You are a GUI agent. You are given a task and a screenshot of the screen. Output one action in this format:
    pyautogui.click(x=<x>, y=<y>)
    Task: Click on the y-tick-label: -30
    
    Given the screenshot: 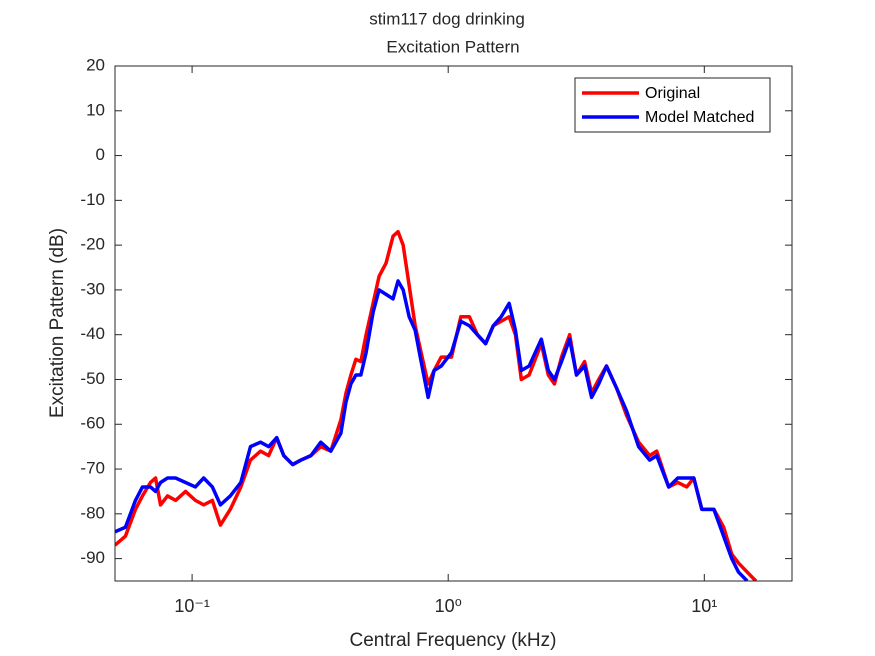 What is the action you would take?
    pyautogui.click(x=92, y=288)
    